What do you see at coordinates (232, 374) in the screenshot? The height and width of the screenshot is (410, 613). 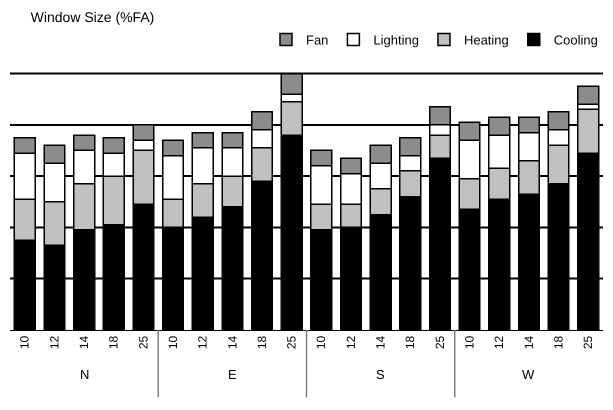 I see `text: E` at bounding box center [232, 374].